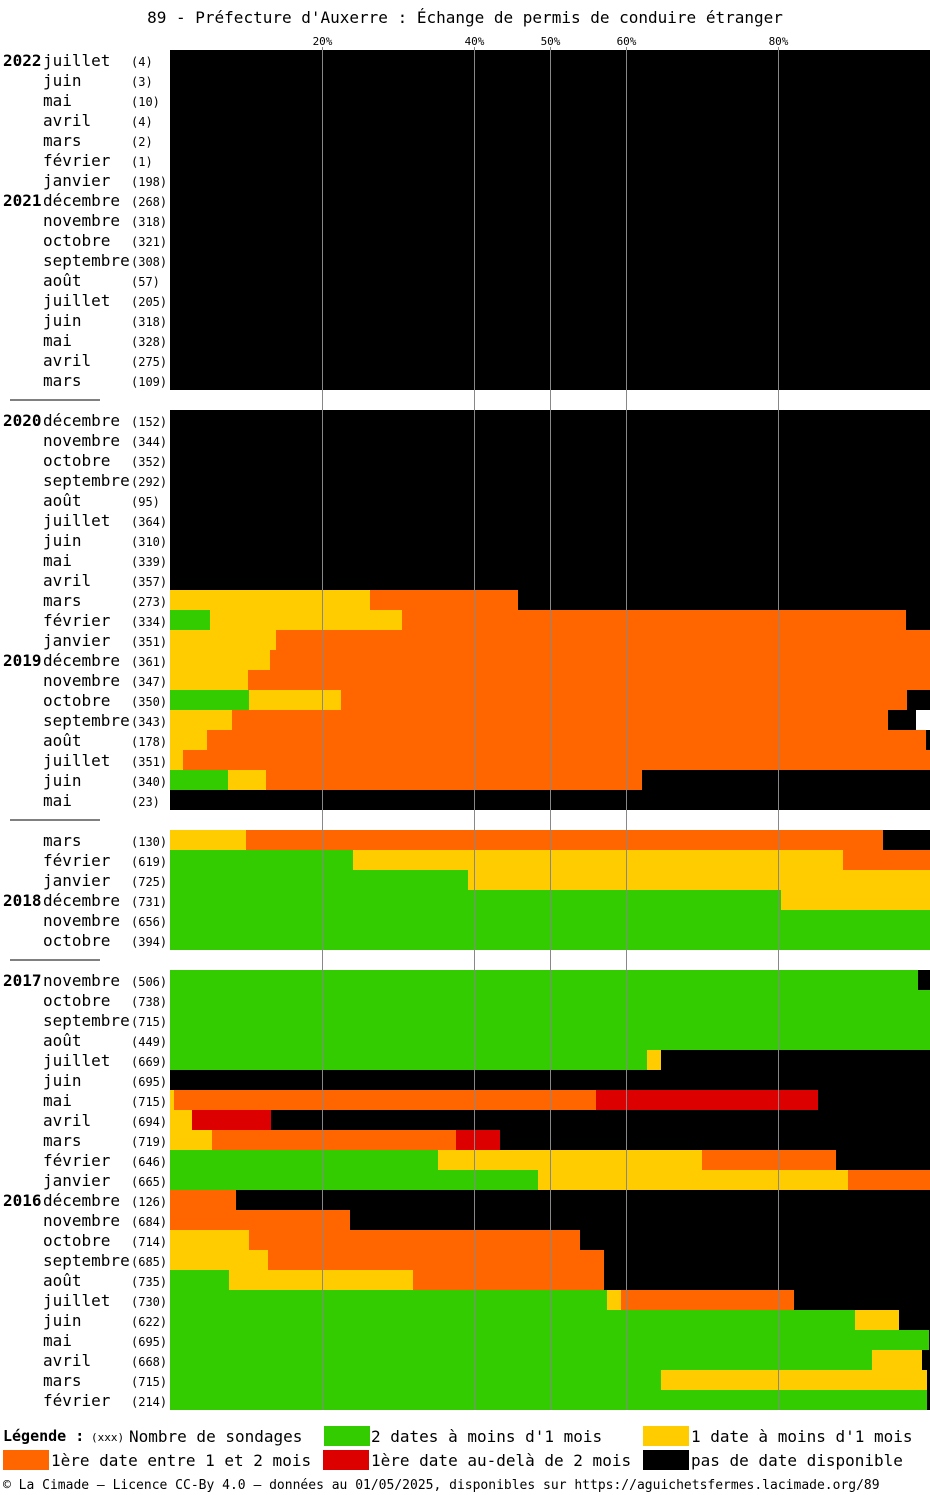  Describe the element at coordinates (86, 1260) in the screenshot. I see `month-label: septembre` at that location.